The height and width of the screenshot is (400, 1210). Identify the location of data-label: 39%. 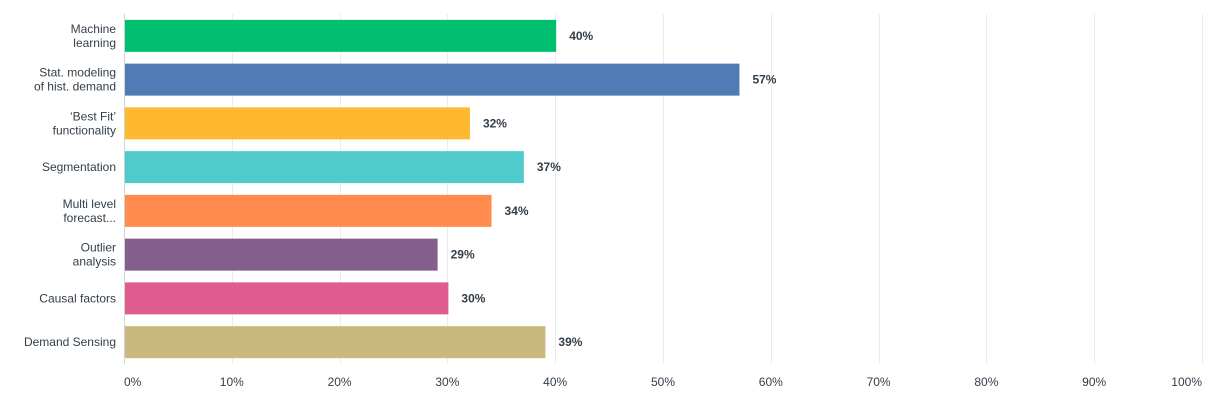
(570, 342).